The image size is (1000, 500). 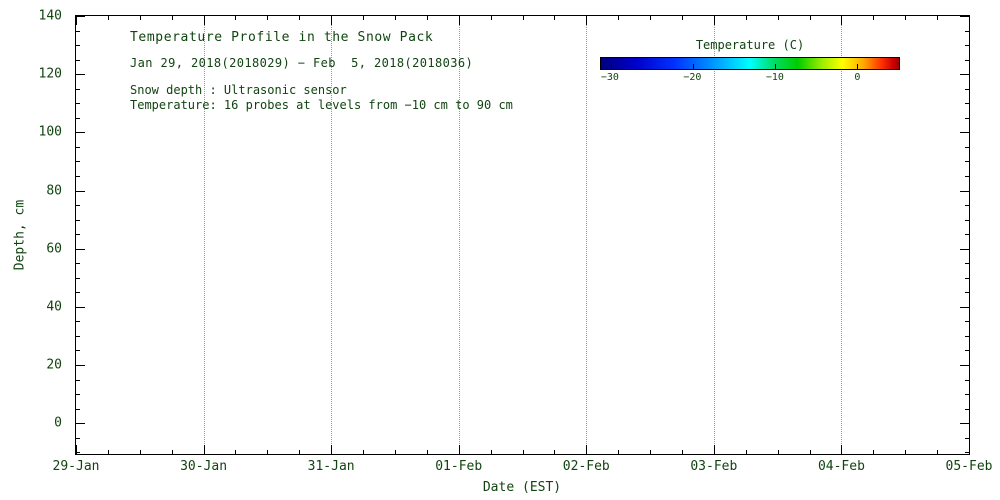 What do you see at coordinates (857, 77) in the screenshot?
I see `colorbar-tick-label: 0` at bounding box center [857, 77].